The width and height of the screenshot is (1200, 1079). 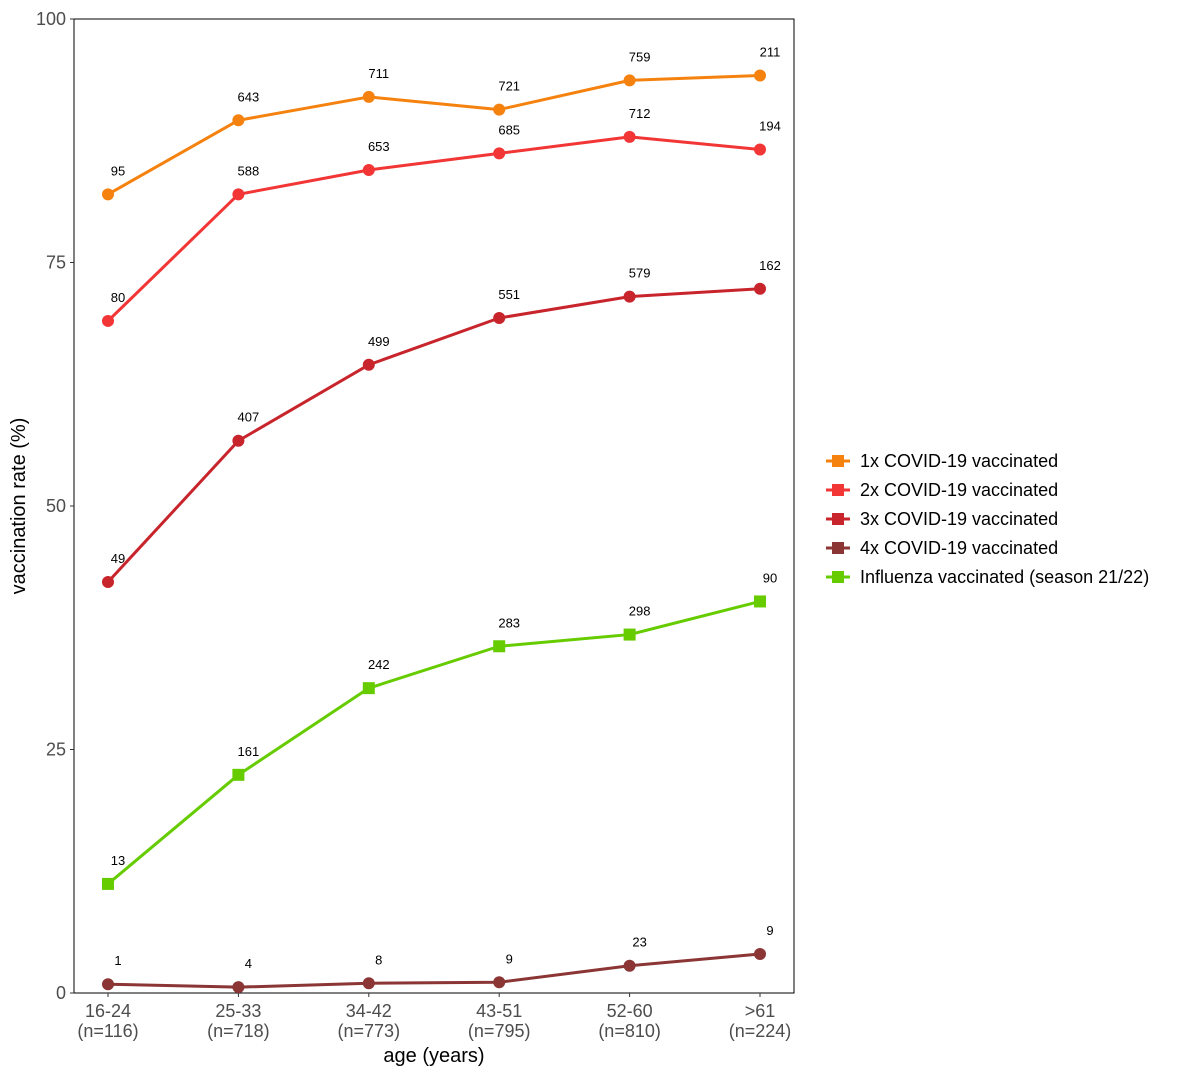 What do you see at coordinates (760, 1031) in the screenshot?
I see `x-tick-n-label: (n=224)` at bounding box center [760, 1031].